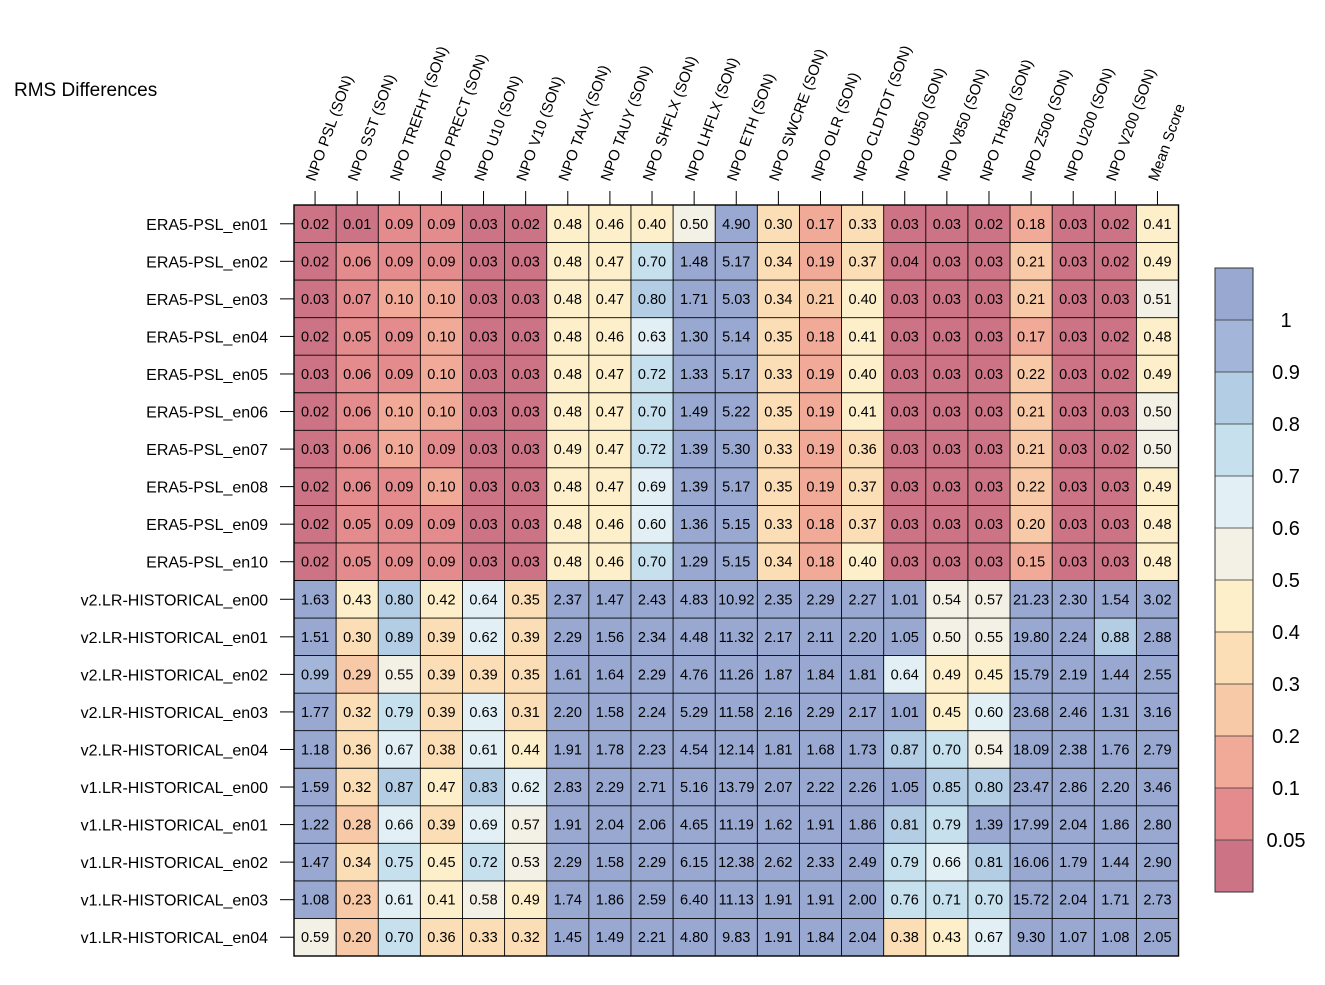 This screenshot has width=1325, height=985. Describe the element at coordinates (207, 300) in the screenshot. I see `row-label: ERA5-PSL_en03` at that location.